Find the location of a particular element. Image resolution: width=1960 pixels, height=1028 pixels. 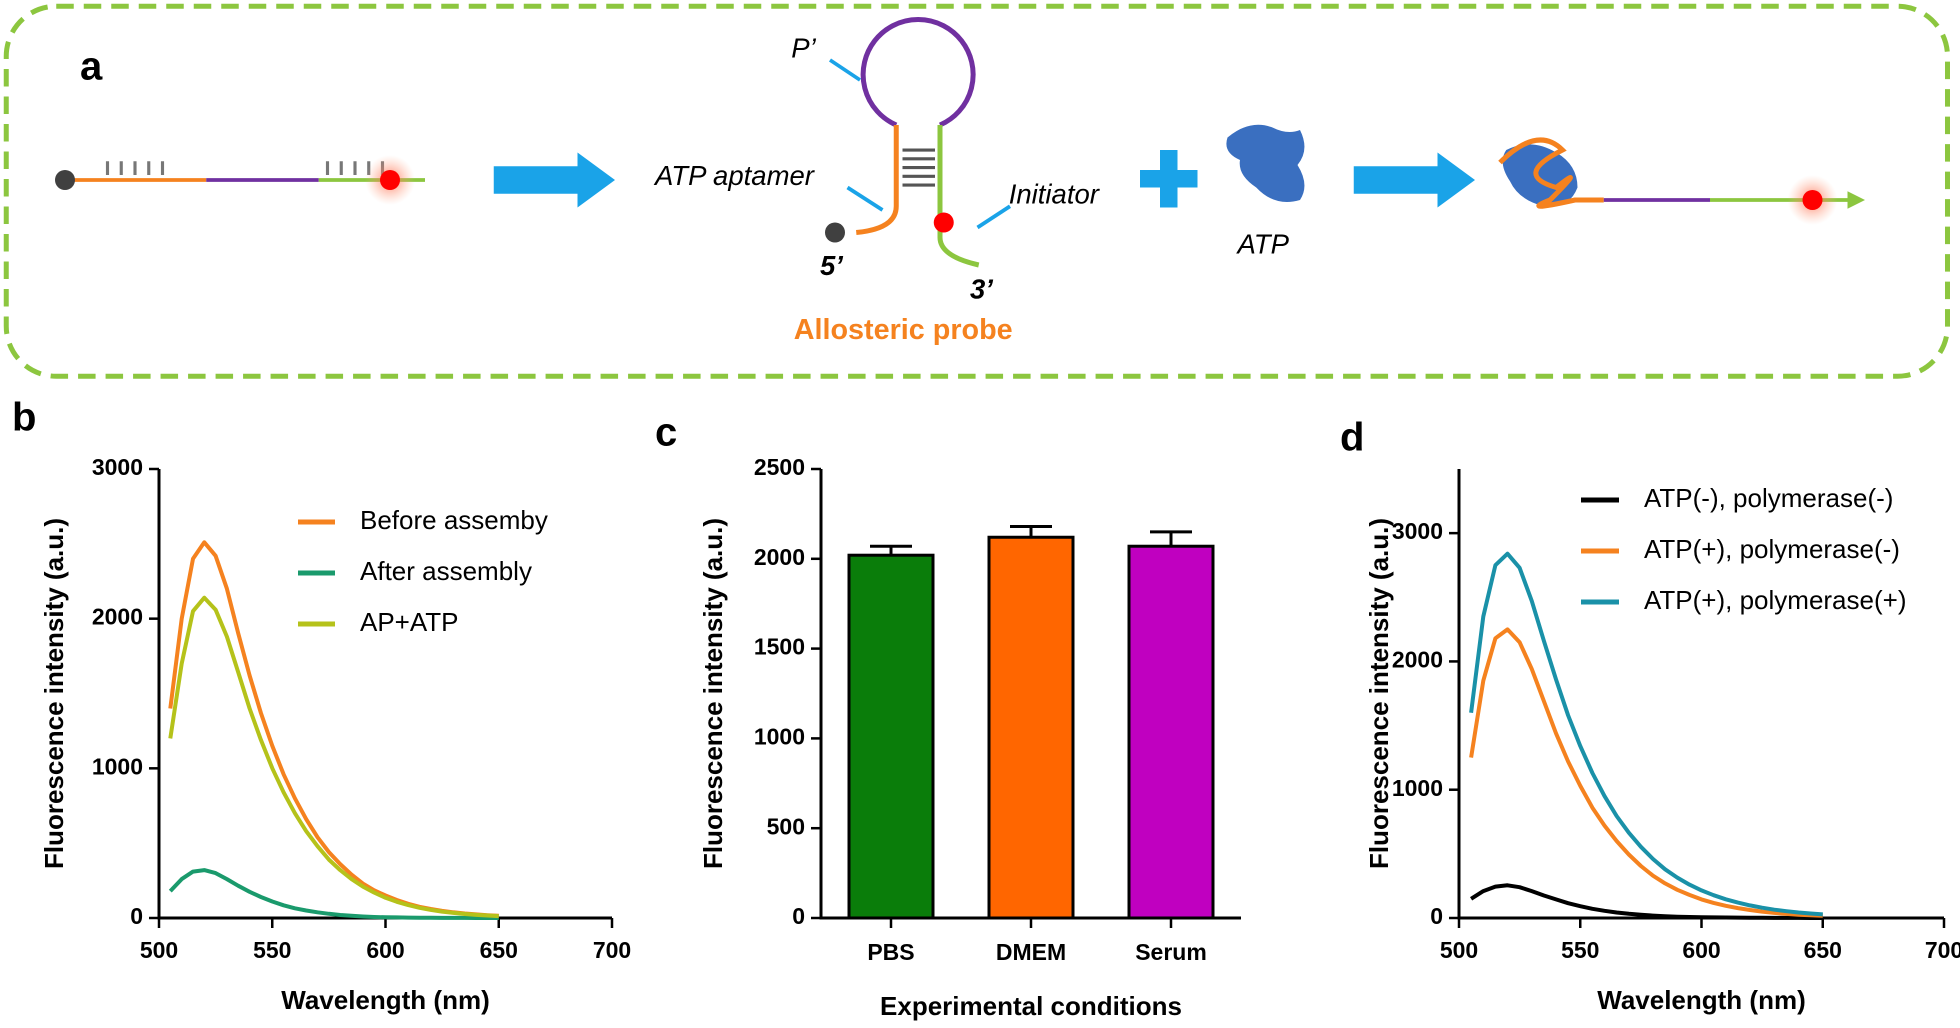

bound-probe is located at coordinates (1681, 181).